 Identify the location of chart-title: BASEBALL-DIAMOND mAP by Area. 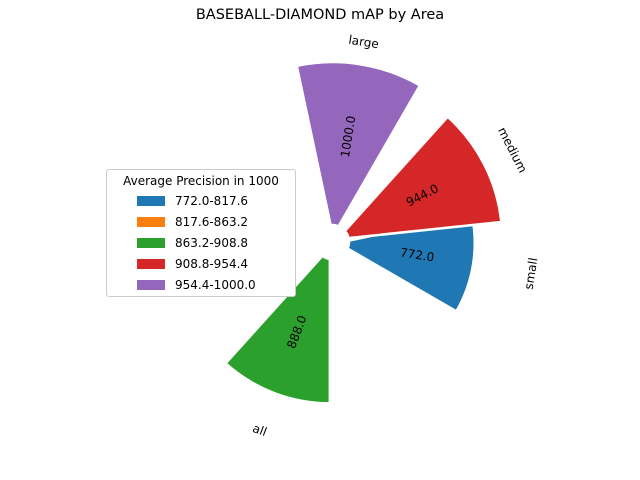
(320, 15).